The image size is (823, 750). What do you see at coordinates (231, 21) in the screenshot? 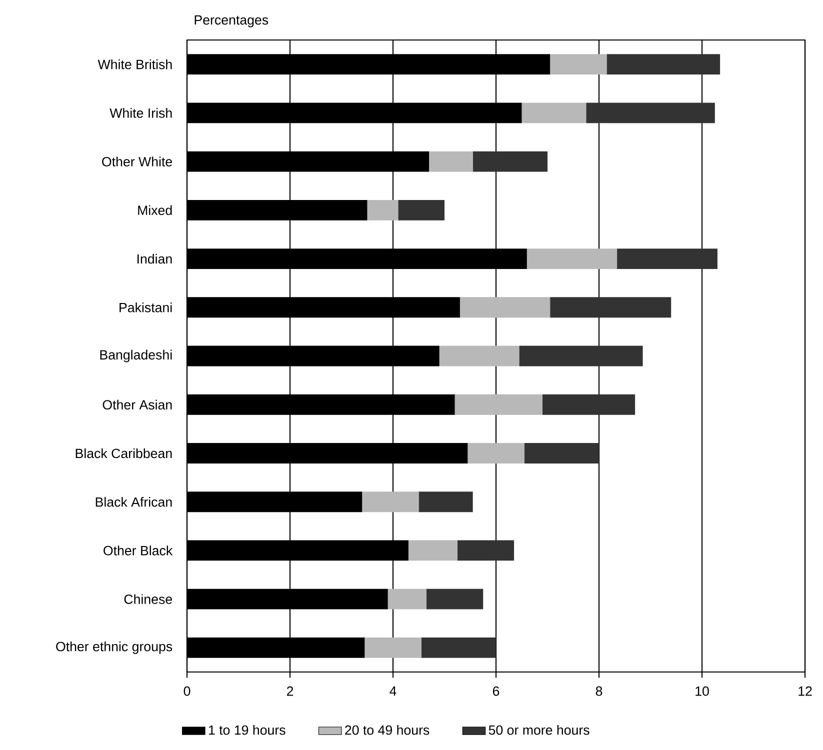
I see `x-axis-title: Percentages` at bounding box center [231, 21].